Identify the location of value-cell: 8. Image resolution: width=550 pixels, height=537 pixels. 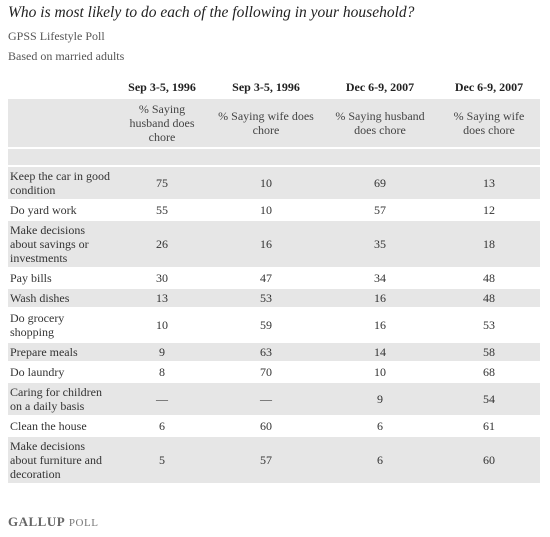
(162, 372).